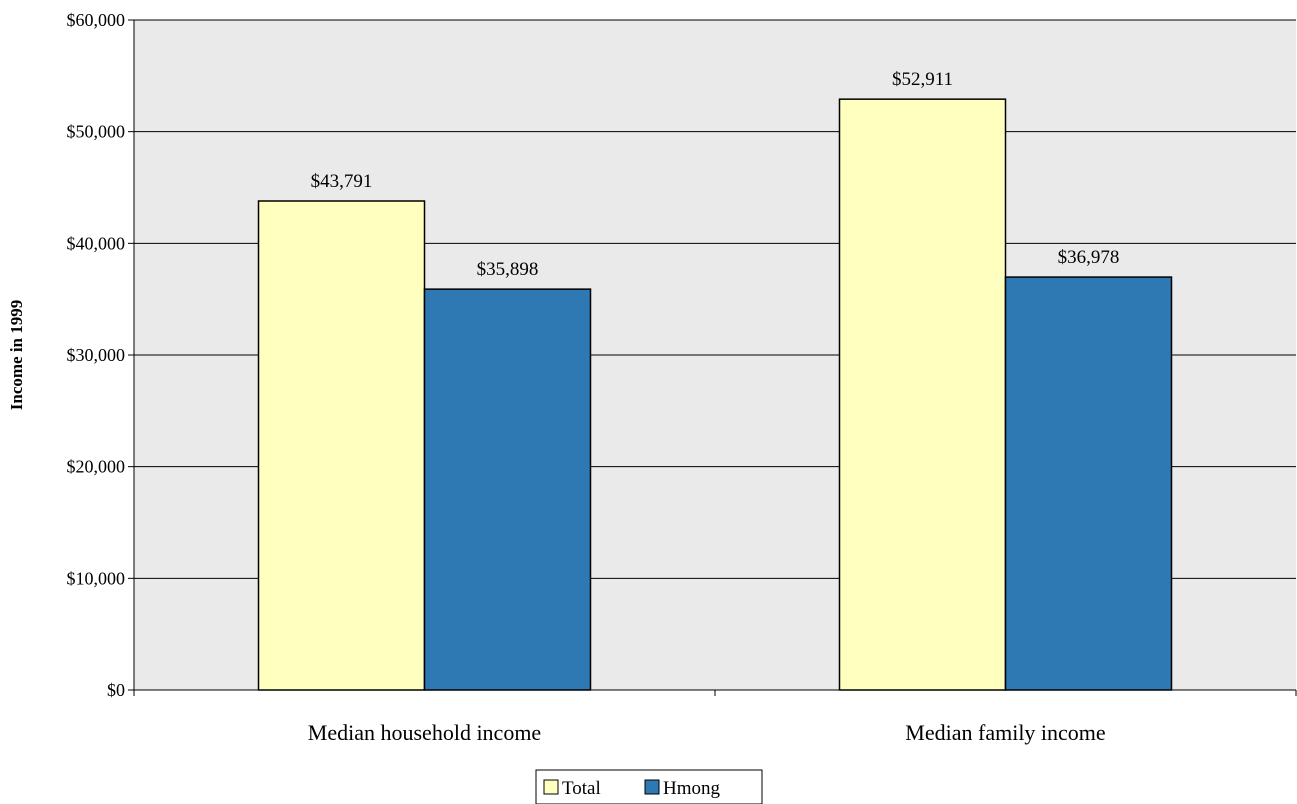 The image size is (1297, 804). What do you see at coordinates (551, 787) in the screenshot?
I see `legend-swatch-total` at bounding box center [551, 787].